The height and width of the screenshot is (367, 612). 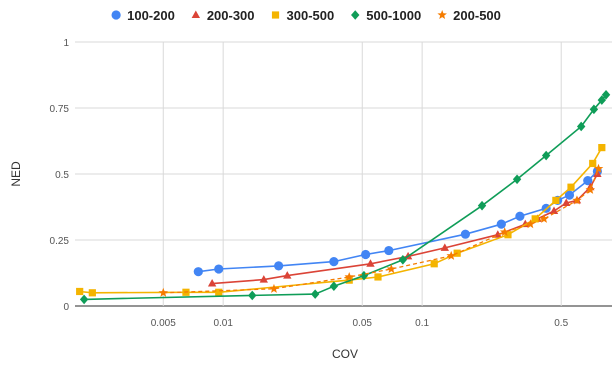 I want to click on x-axis-title: COV, so click(x=345, y=354).